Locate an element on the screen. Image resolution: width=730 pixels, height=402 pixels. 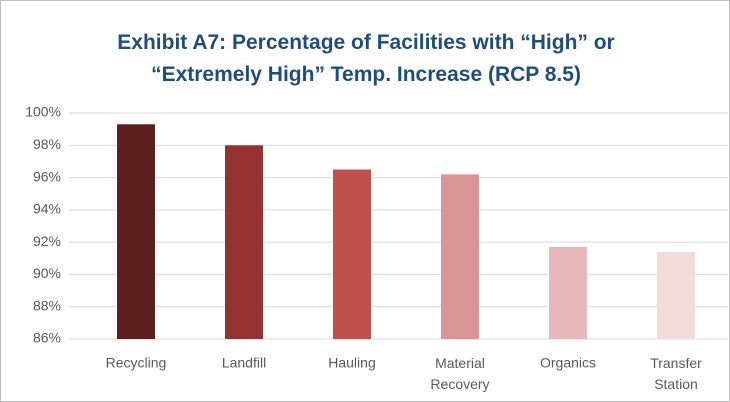
x-tick-label: Recycling is located at coordinates (136, 363).